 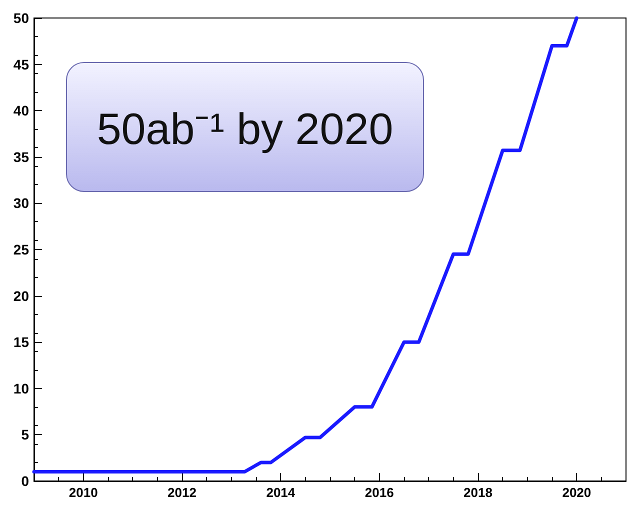 What do you see at coordinates (478, 492) in the screenshot?
I see `x-tick-label: 2018` at bounding box center [478, 492].